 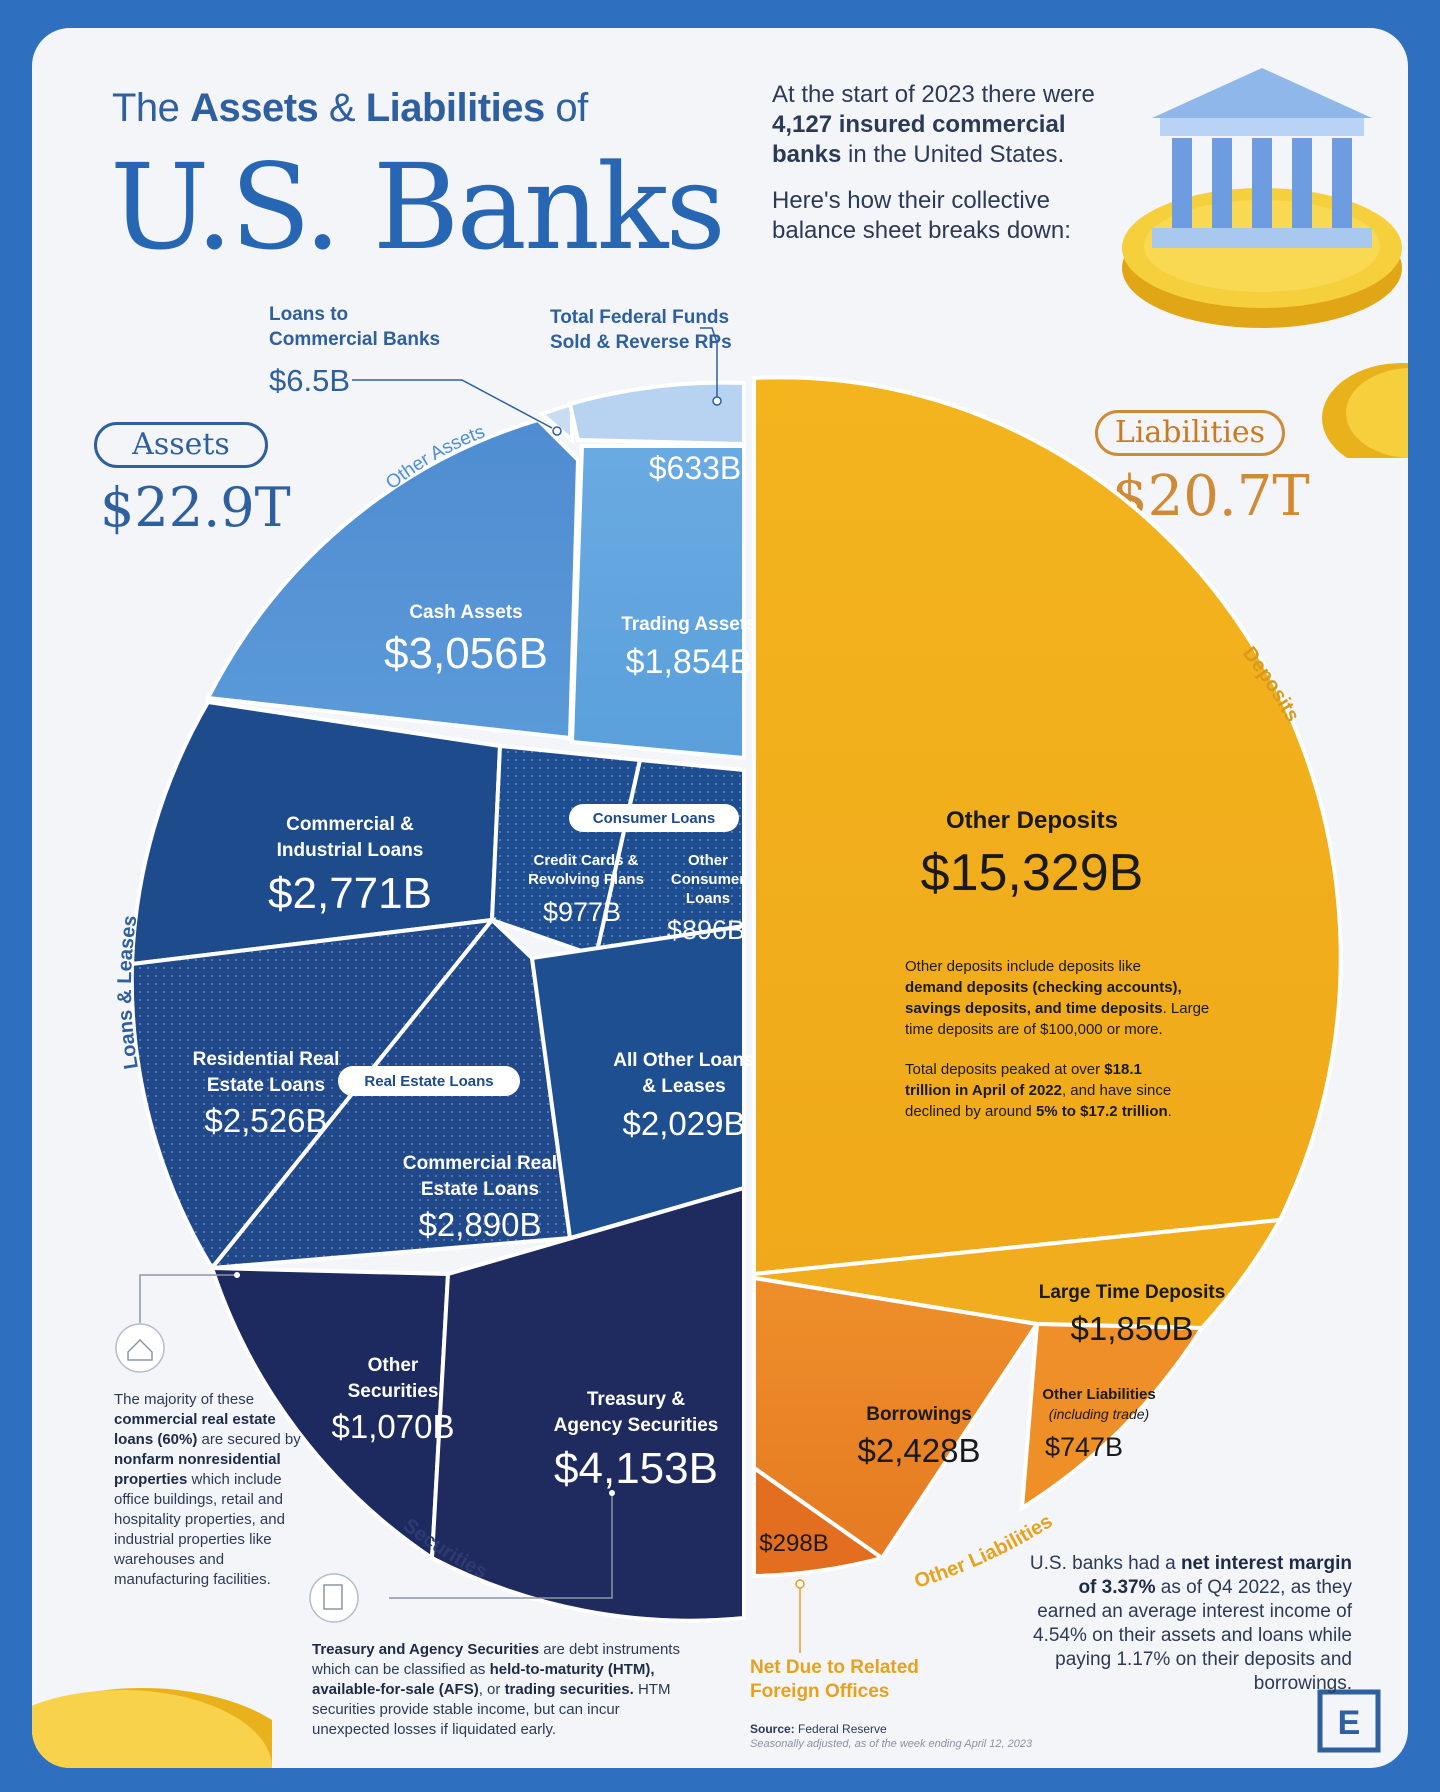 What do you see at coordinates (350, 893) in the screenshot?
I see `value-ci: $2,771B` at bounding box center [350, 893].